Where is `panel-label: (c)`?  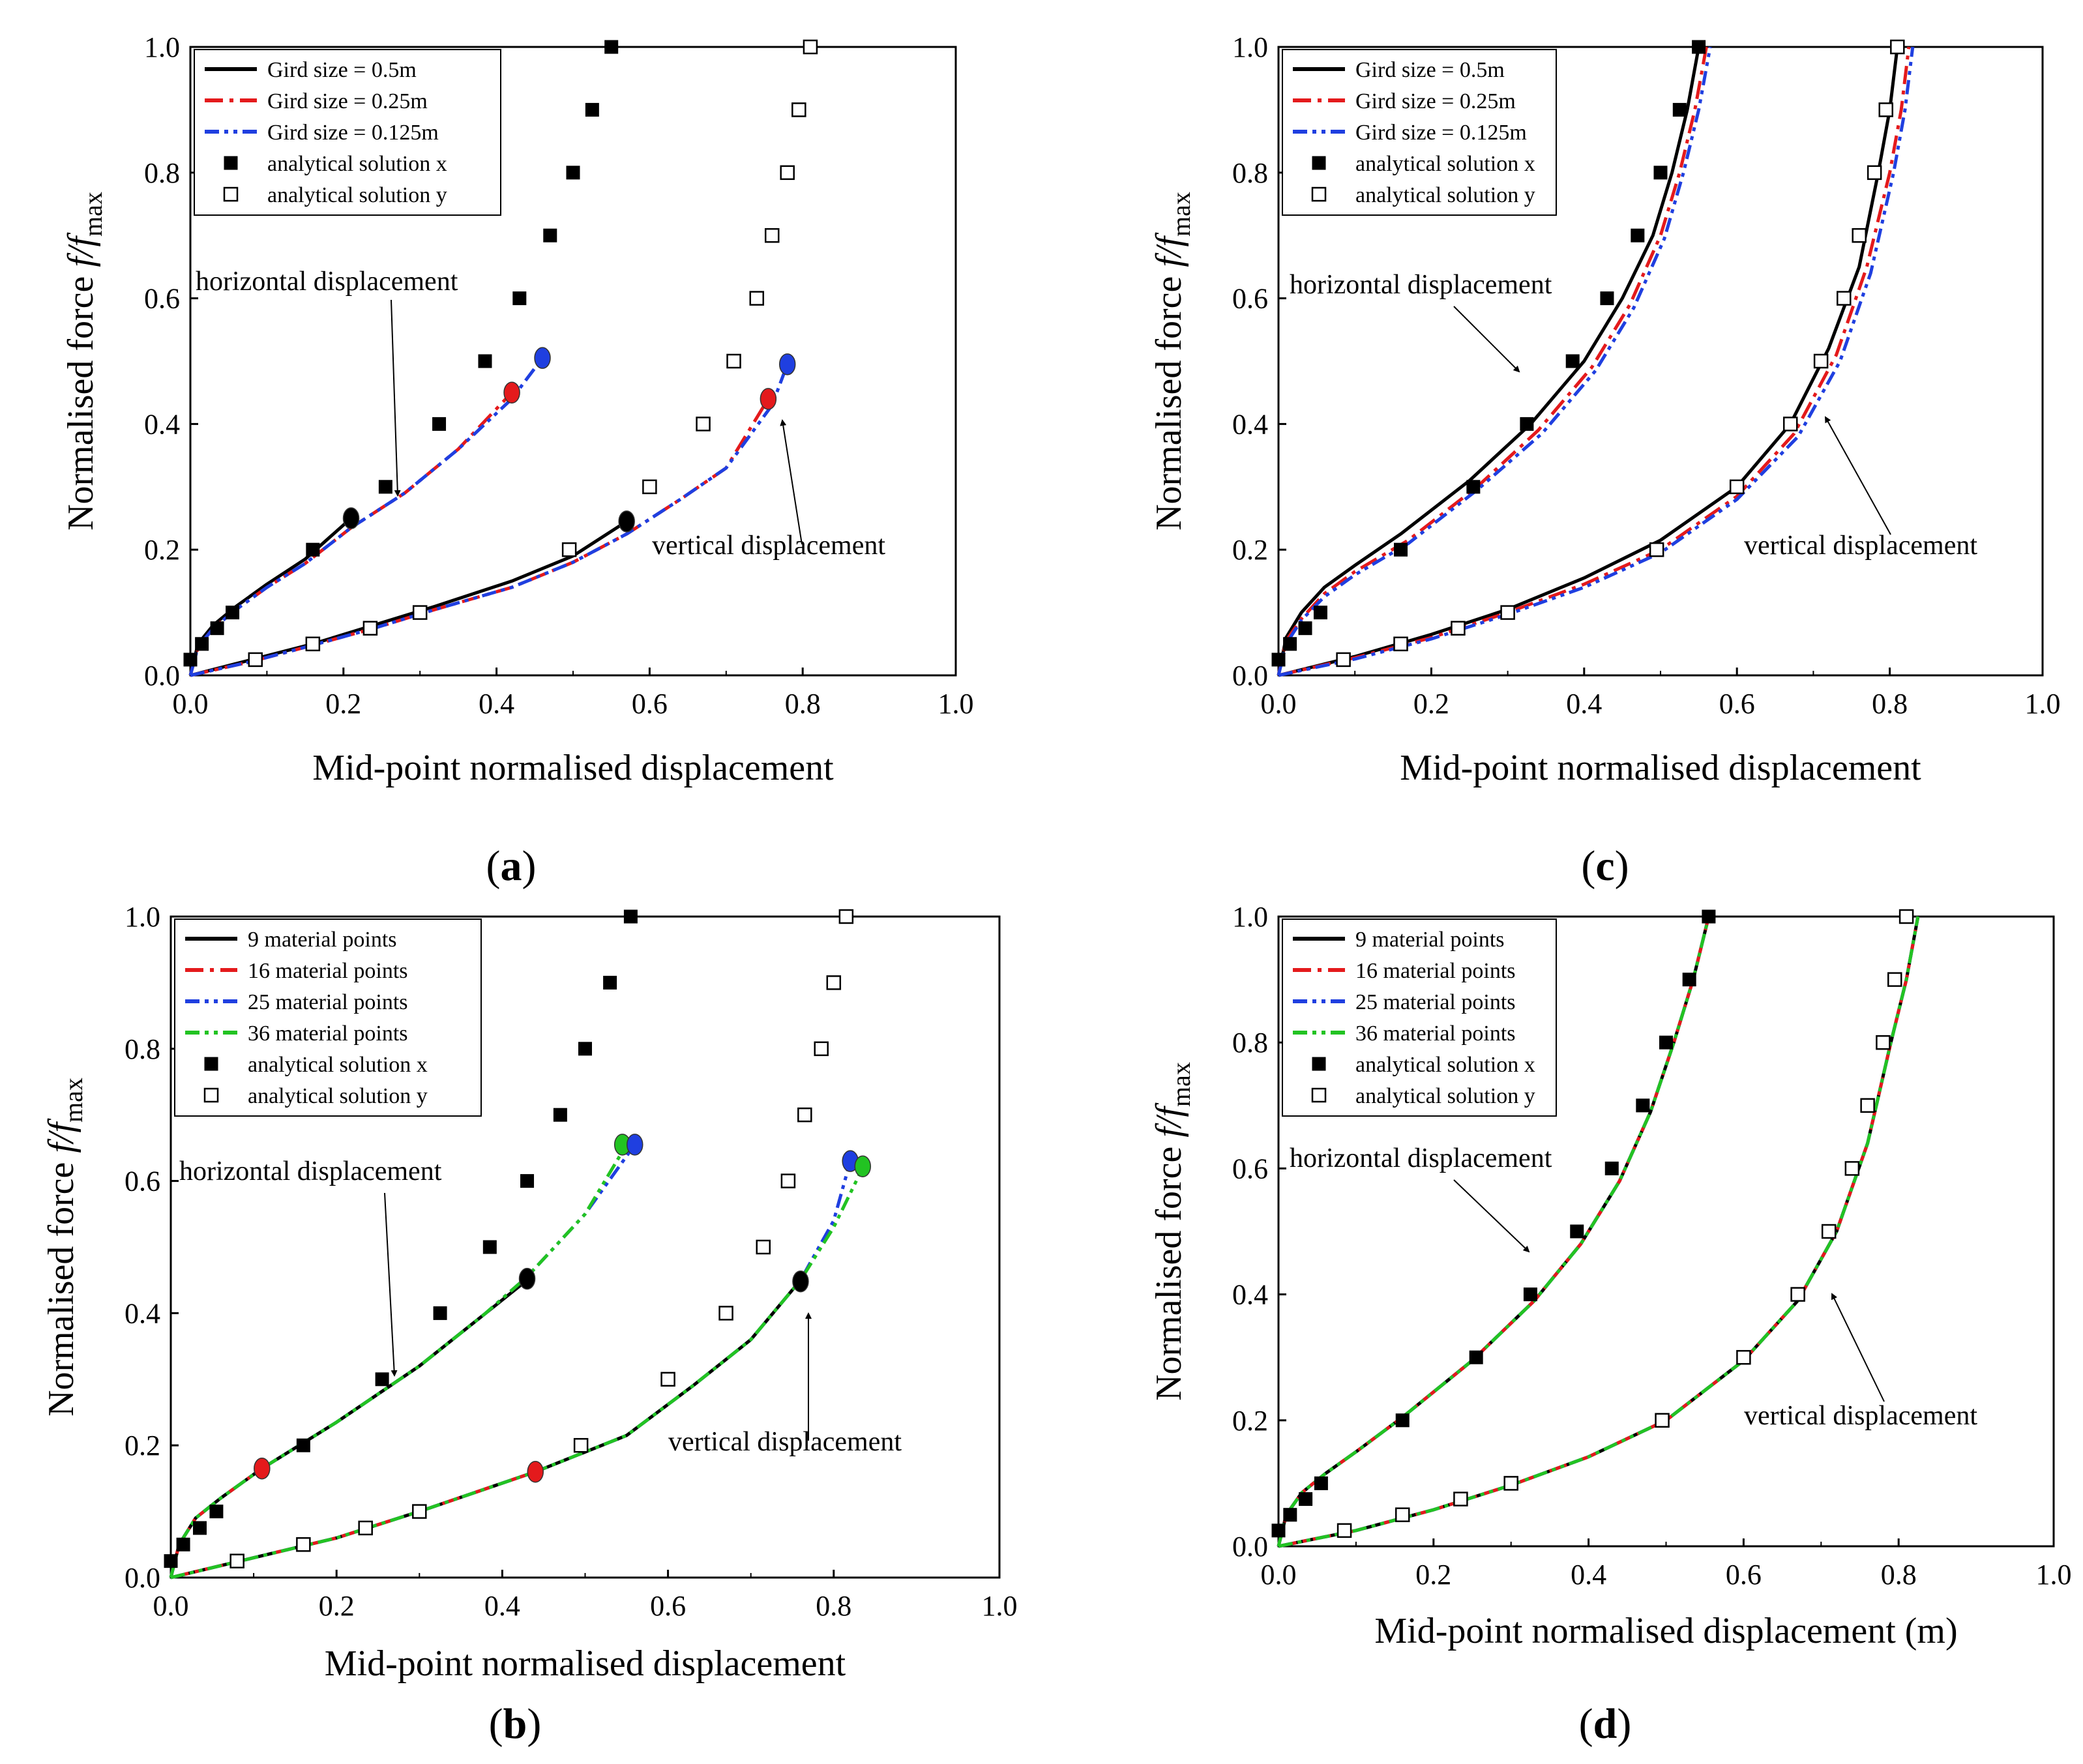 panel-label: (c) is located at coordinates (1605, 866).